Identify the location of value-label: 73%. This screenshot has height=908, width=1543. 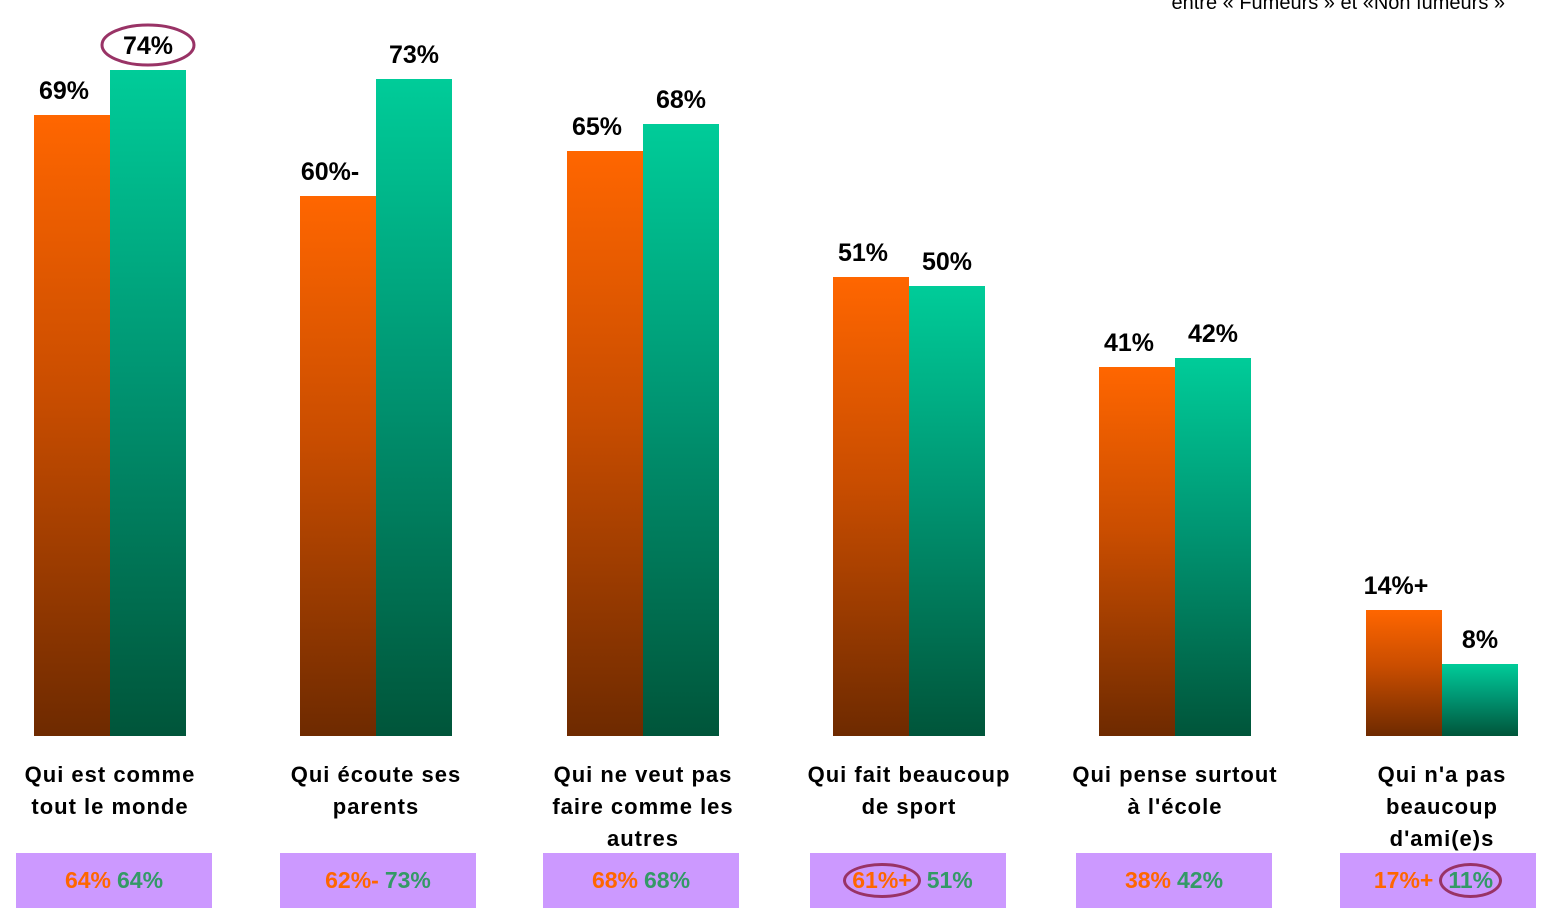
(414, 55).